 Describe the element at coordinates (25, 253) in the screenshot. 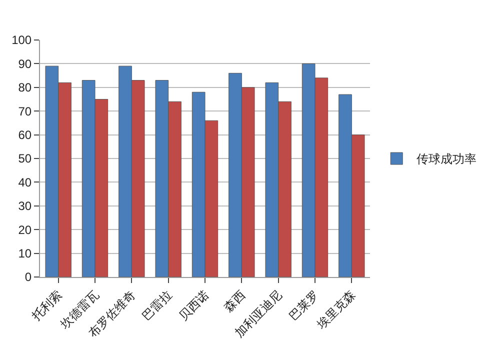

I see `y-tick-label: 10` at that location.